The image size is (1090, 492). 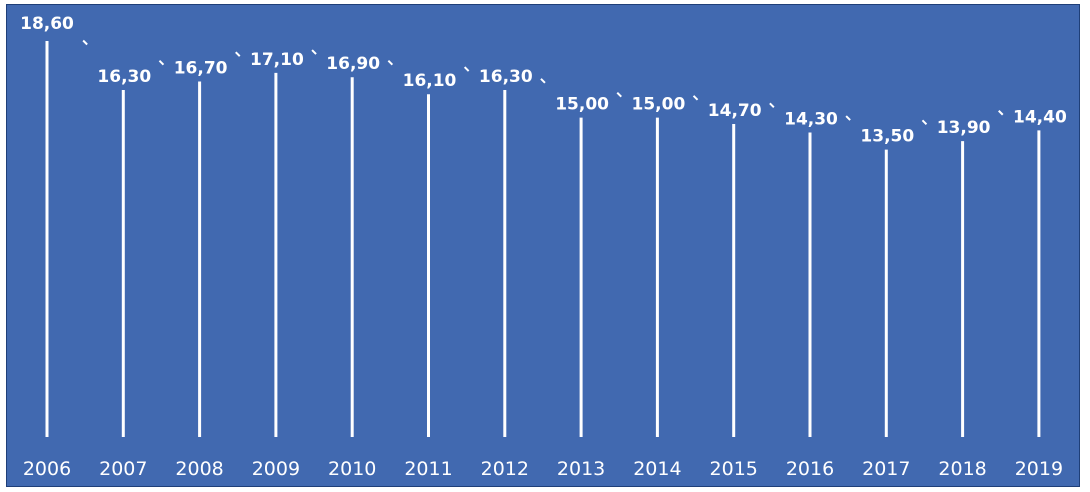 I want to click on label-leader-2015, so click(x=772, y=105).